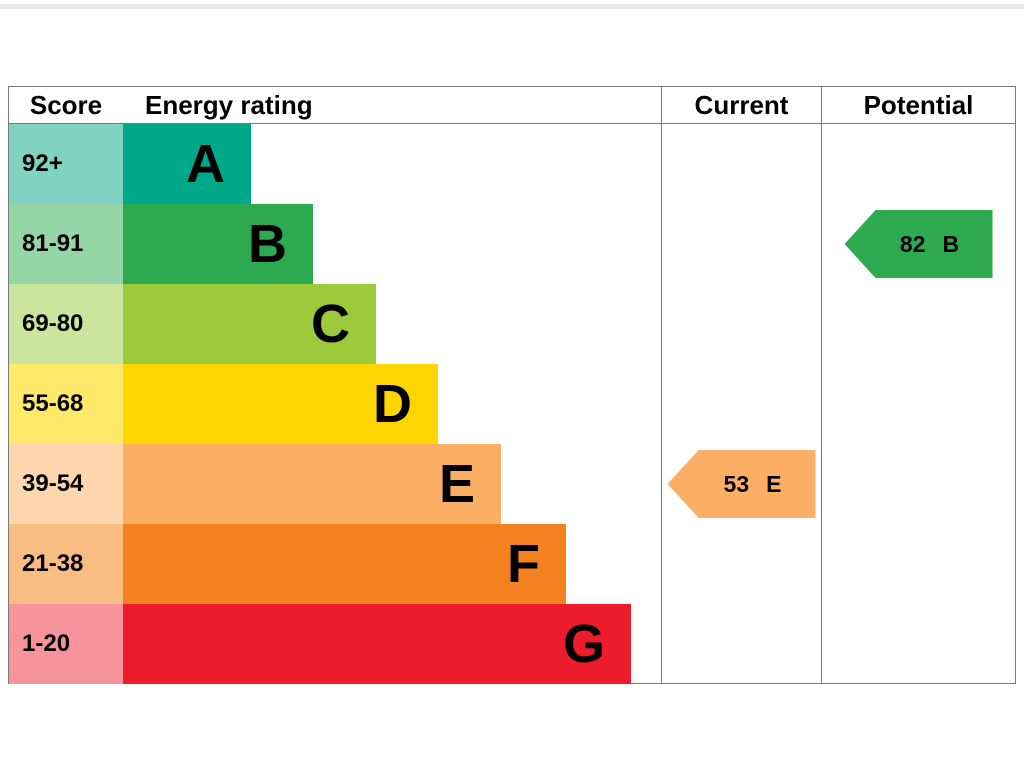 The height and width of the screenshot is (768, 1024). I want to click on band-score-range: 81-91, so click(66, 244).